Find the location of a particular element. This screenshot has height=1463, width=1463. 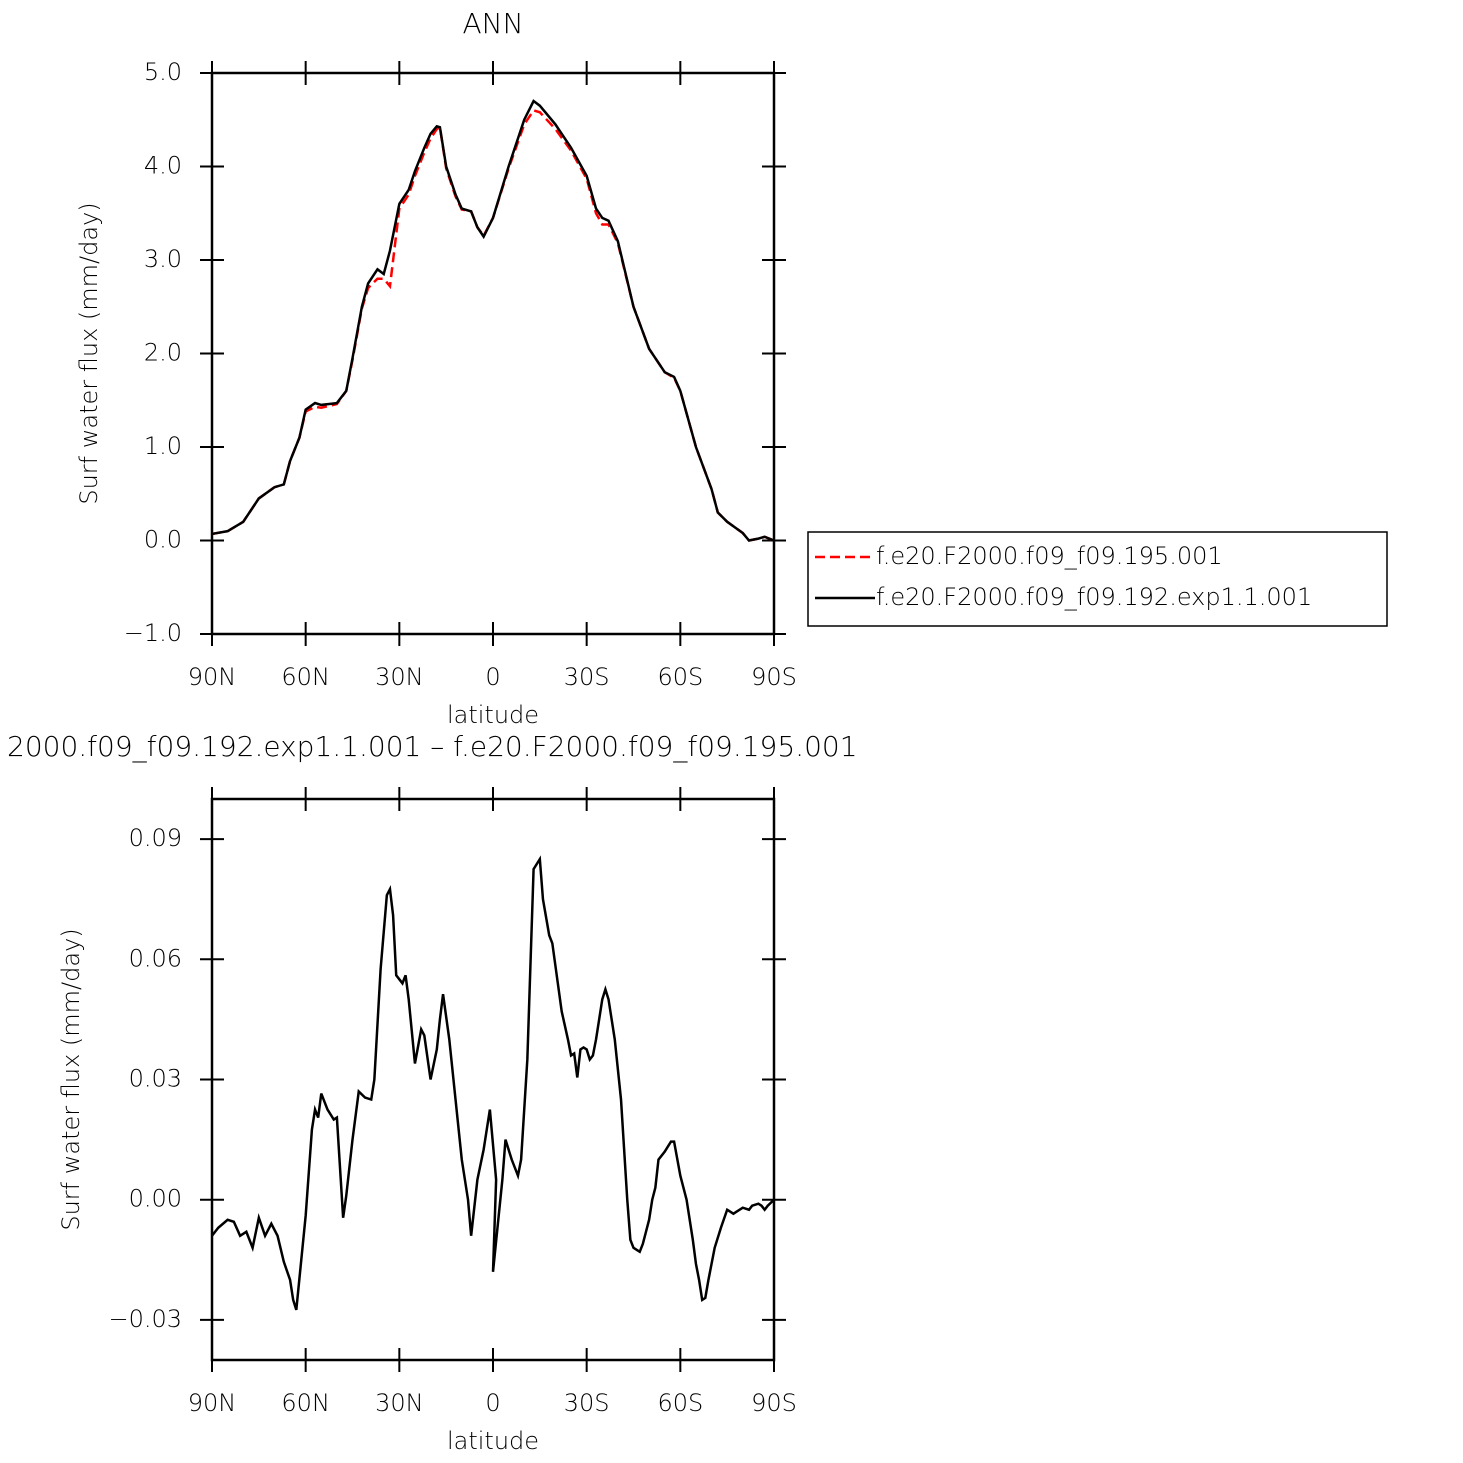

y-tick-label: 1.0 is located at coordinates (163, 446).